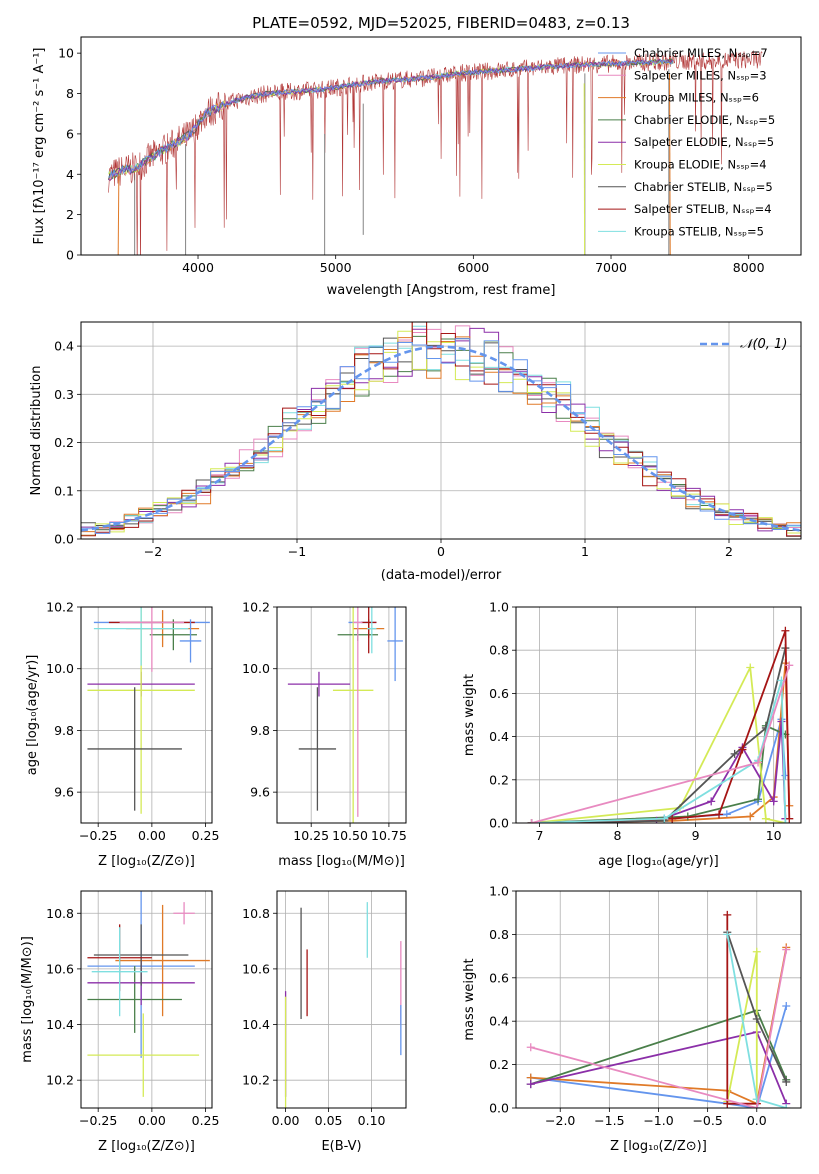 This screenshot has width=819, height=1174. Describe the element at coordinates (32, 715) in the screenshot. I see `y-axis-label: age [log₁₀(age/yr)]` at that location.